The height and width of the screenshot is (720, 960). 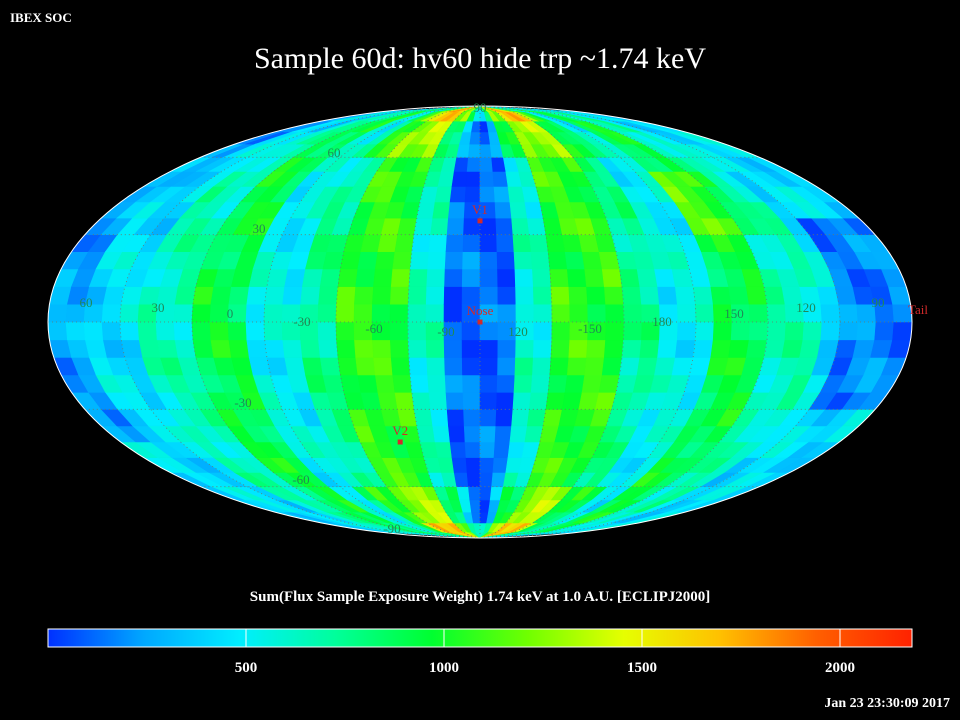 I want to click on longitude-label: 60, so click(x=86, y=302).